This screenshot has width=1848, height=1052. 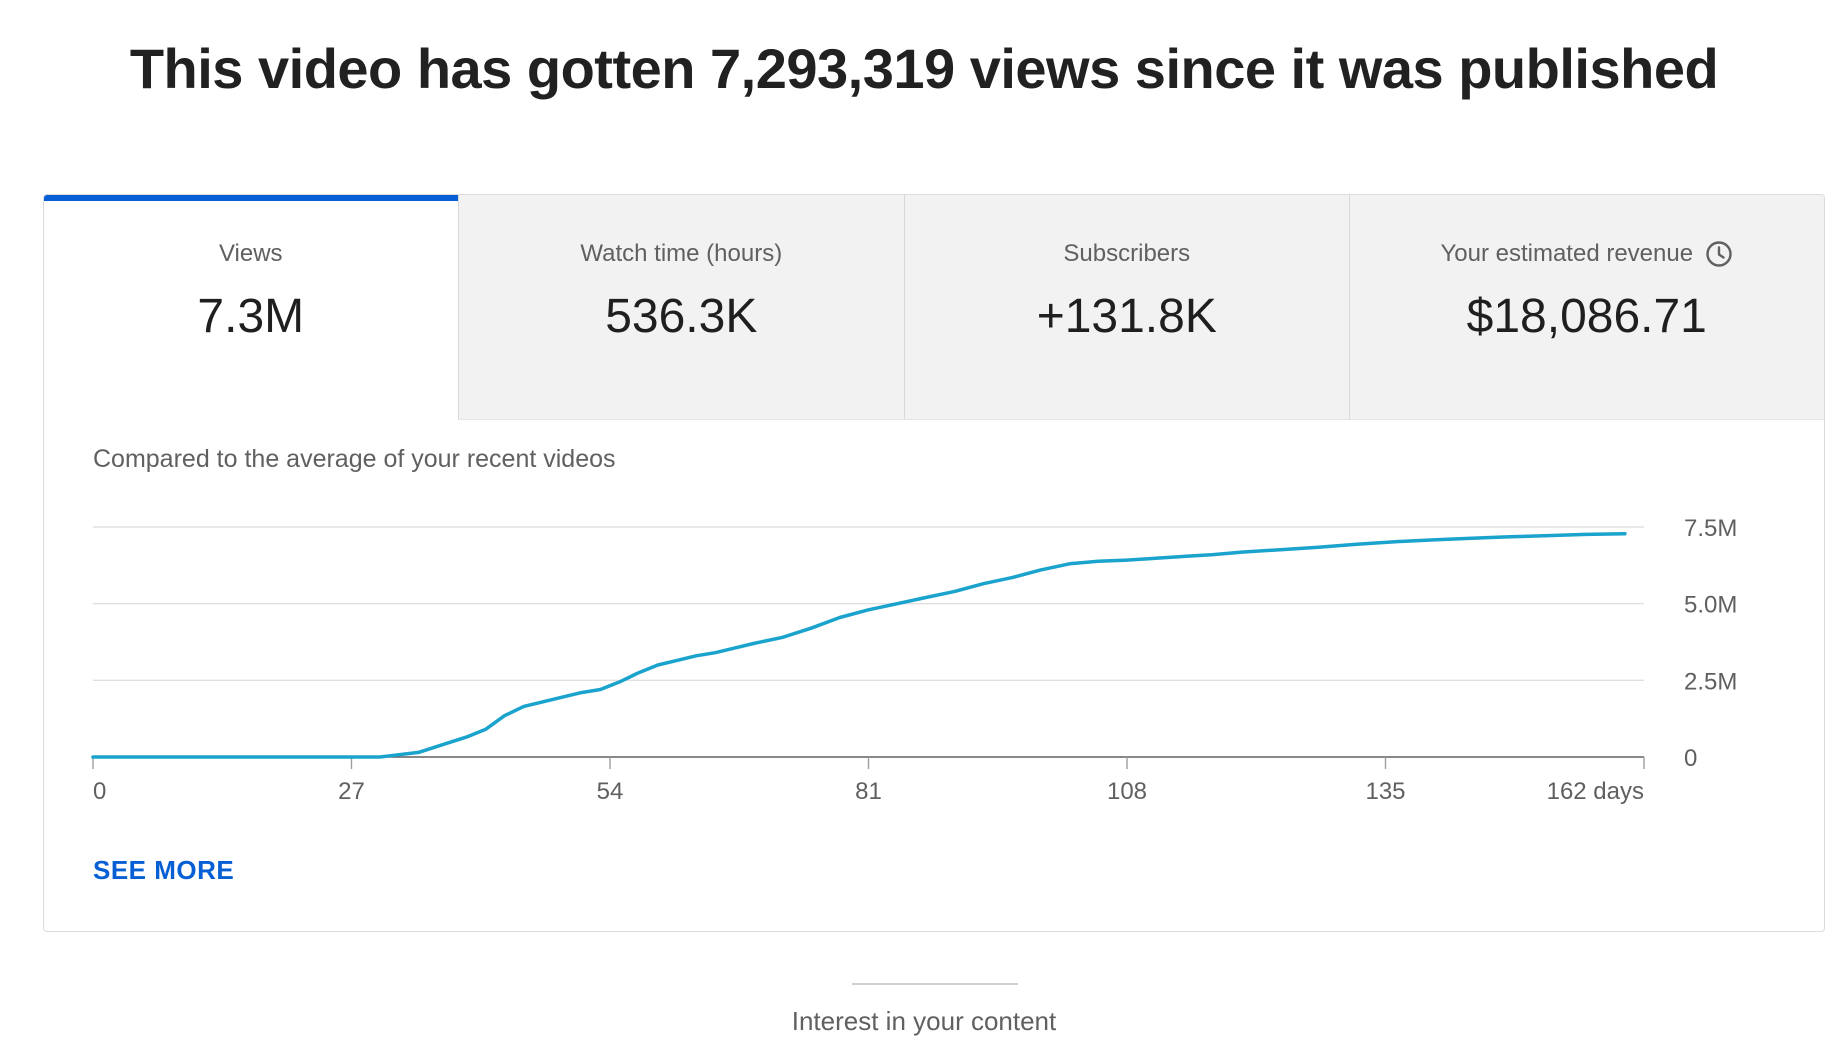 What do you see at coordinates (1595, 791) in the screenshot?
I see `x-tick-label: 162 days` at bounding box center [1595, 791].